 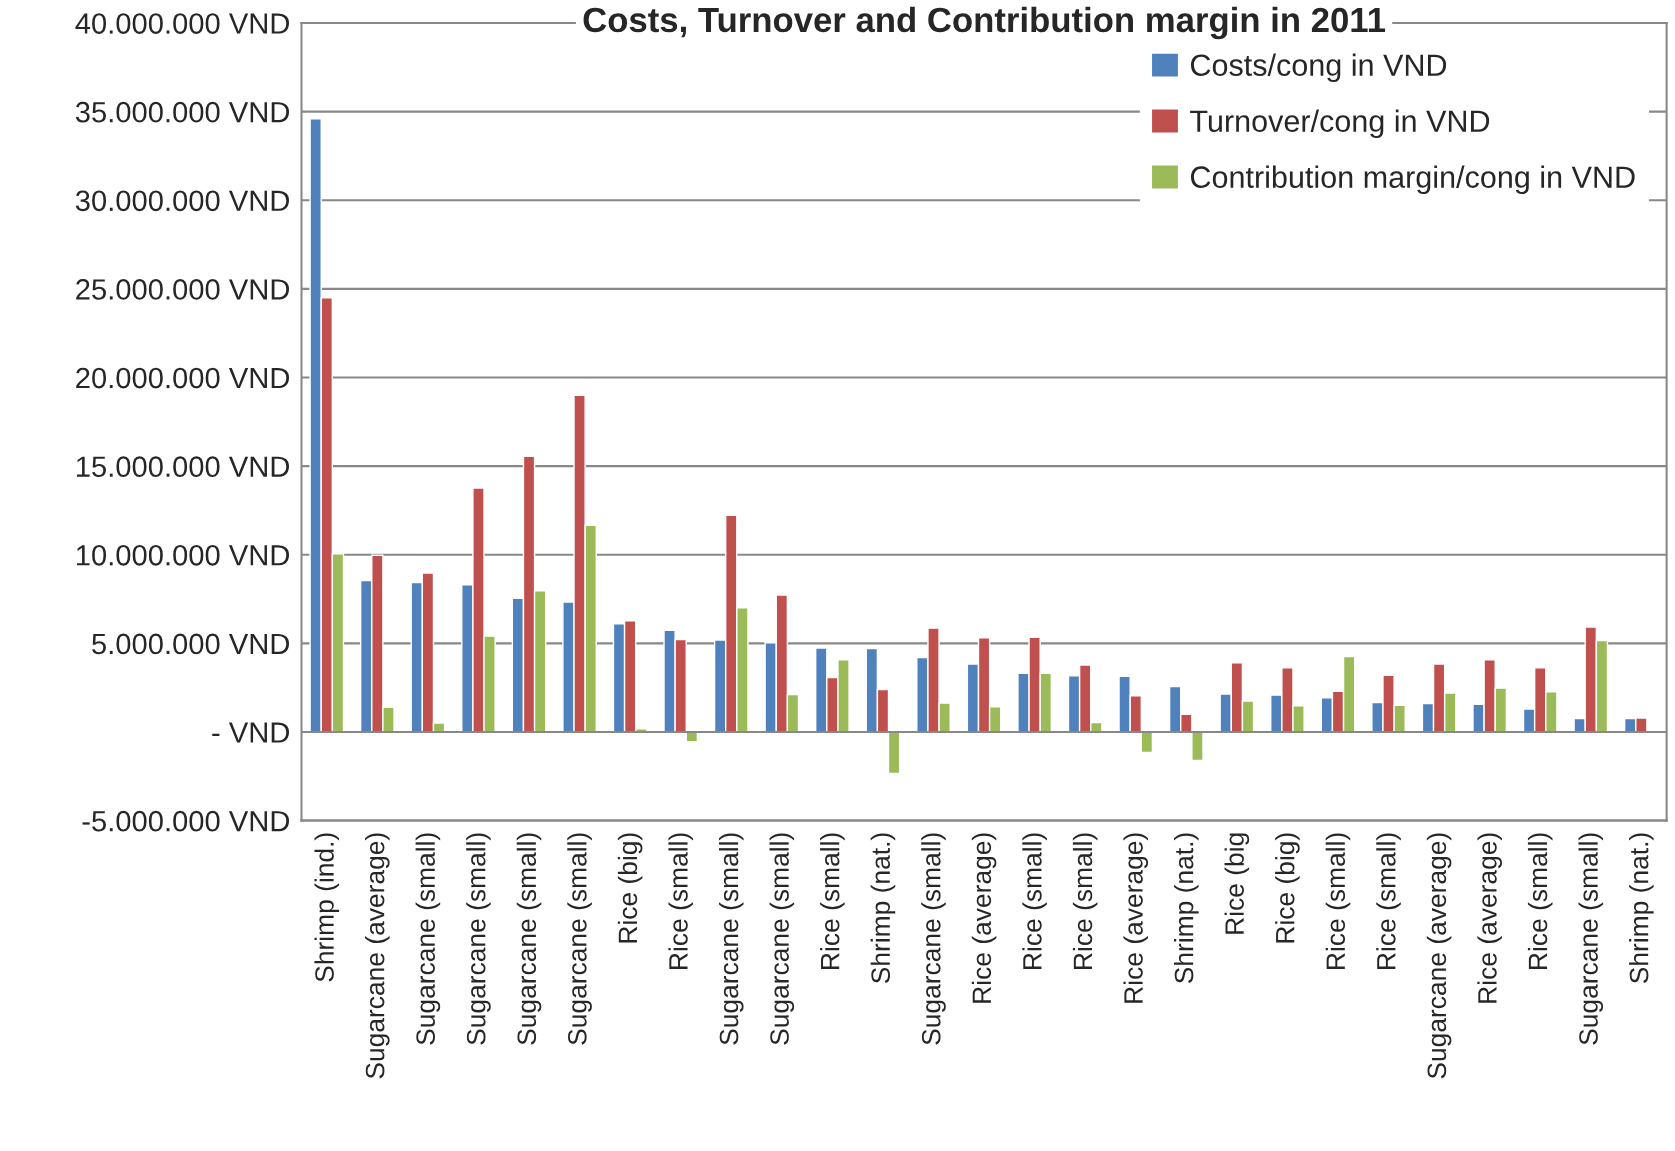 What do you see at coordinates (1237, 883) in the screenshot?
I see `x-tick-label: Rice (big` at bounding box center [1237, 883].